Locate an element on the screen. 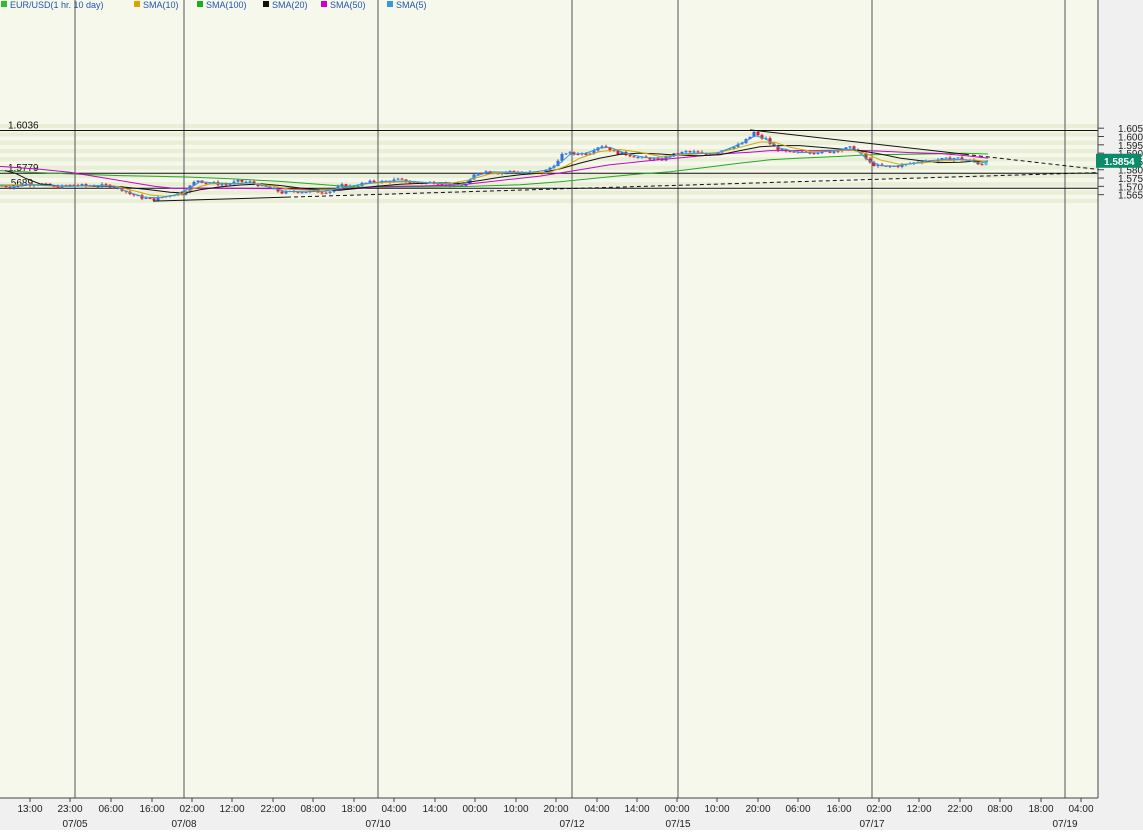 The image size is (1143, 835). date-label: 07/15 is located at coordinates (677, 824).